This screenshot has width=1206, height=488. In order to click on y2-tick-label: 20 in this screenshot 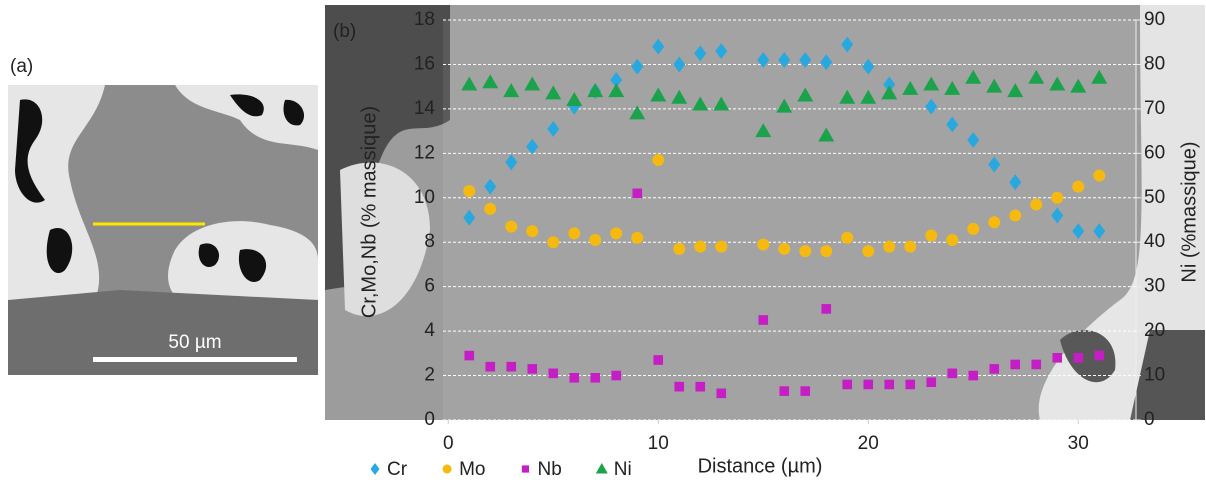, I will do `click(1154, 330)`.